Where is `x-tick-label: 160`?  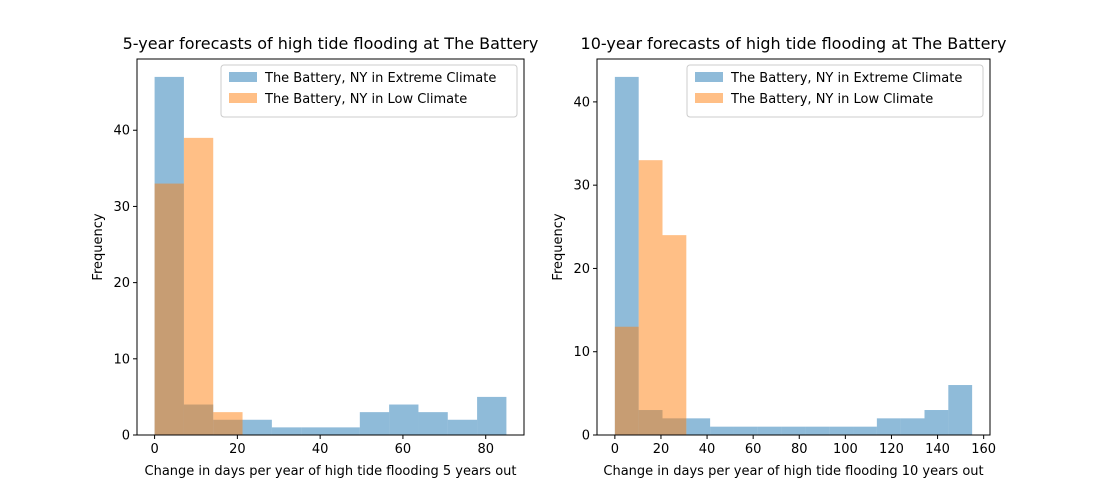
x-tick-label: 160 is located at coordinates (983, 449).